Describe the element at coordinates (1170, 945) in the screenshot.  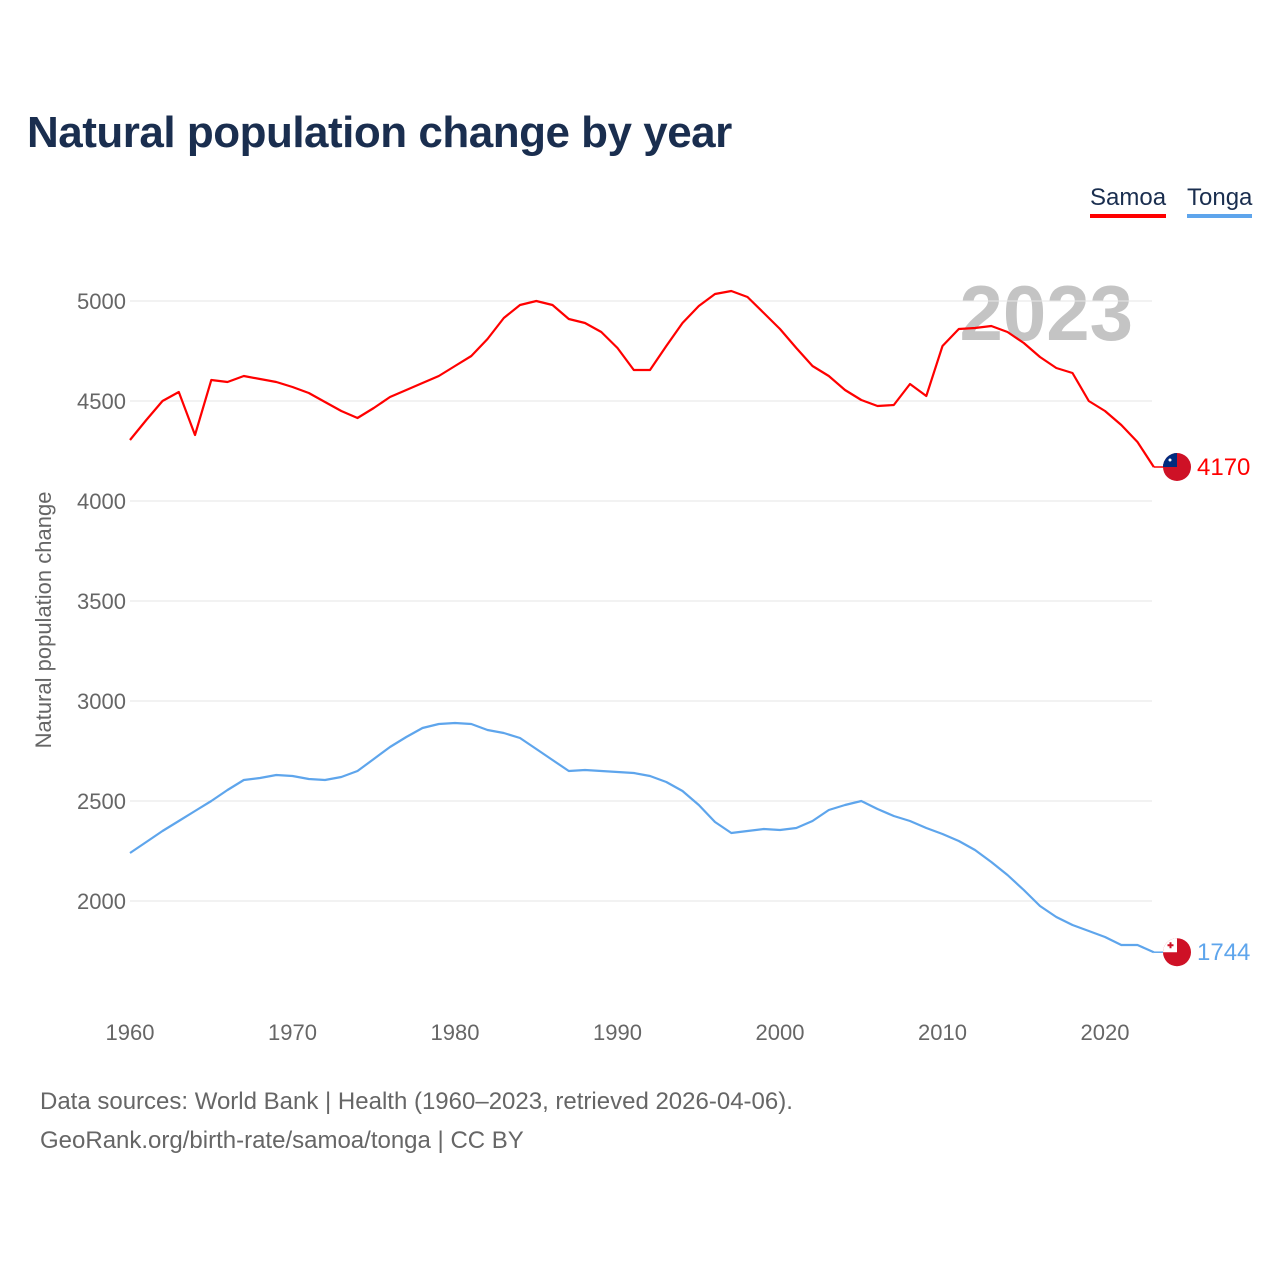
I see `tonga-cross-icon` at that location.